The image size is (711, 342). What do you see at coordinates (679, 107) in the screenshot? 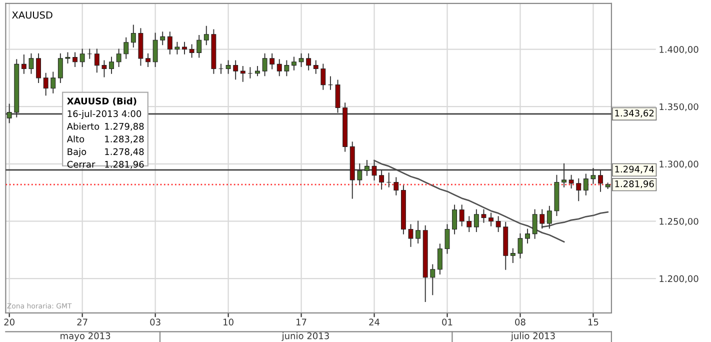
I see `y-tick-label: 1.350,00` at bounding box center [679, 107].